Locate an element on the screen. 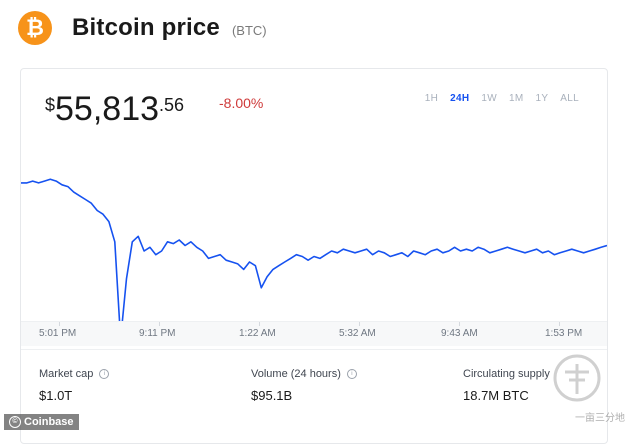 The width and height of the screenshot is (633, 444). price-whole: 55,813 is located at coordinates (107, 109).